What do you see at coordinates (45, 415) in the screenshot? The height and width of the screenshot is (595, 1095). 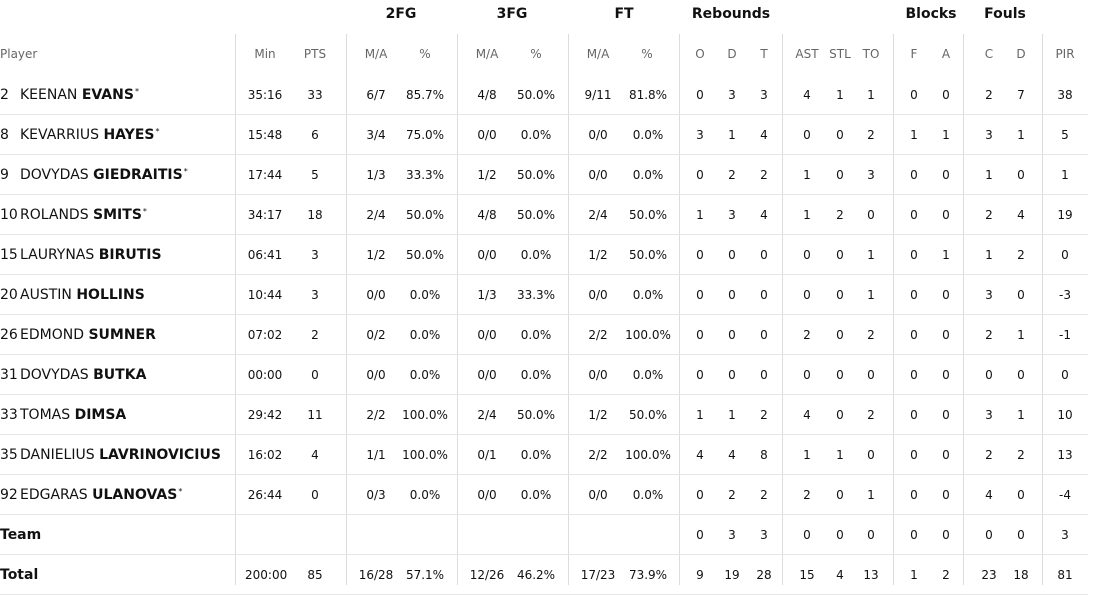 I see `player-first-name: TOMAS` at bounding box center [45, 415].